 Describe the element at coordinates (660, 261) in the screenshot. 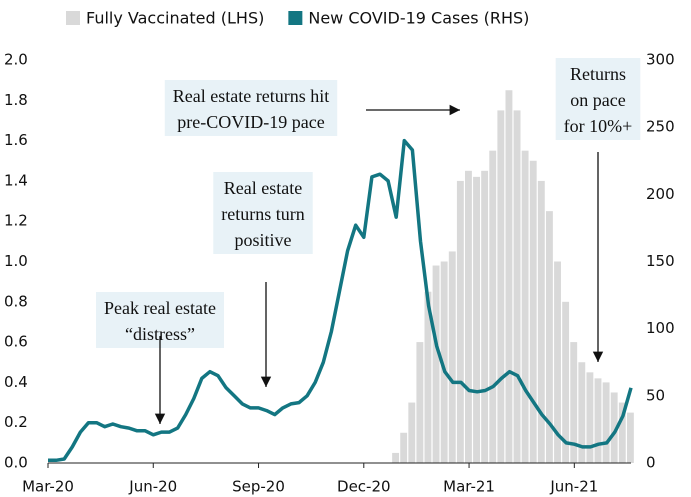

I see `y2-tick-label: 150` at that location.